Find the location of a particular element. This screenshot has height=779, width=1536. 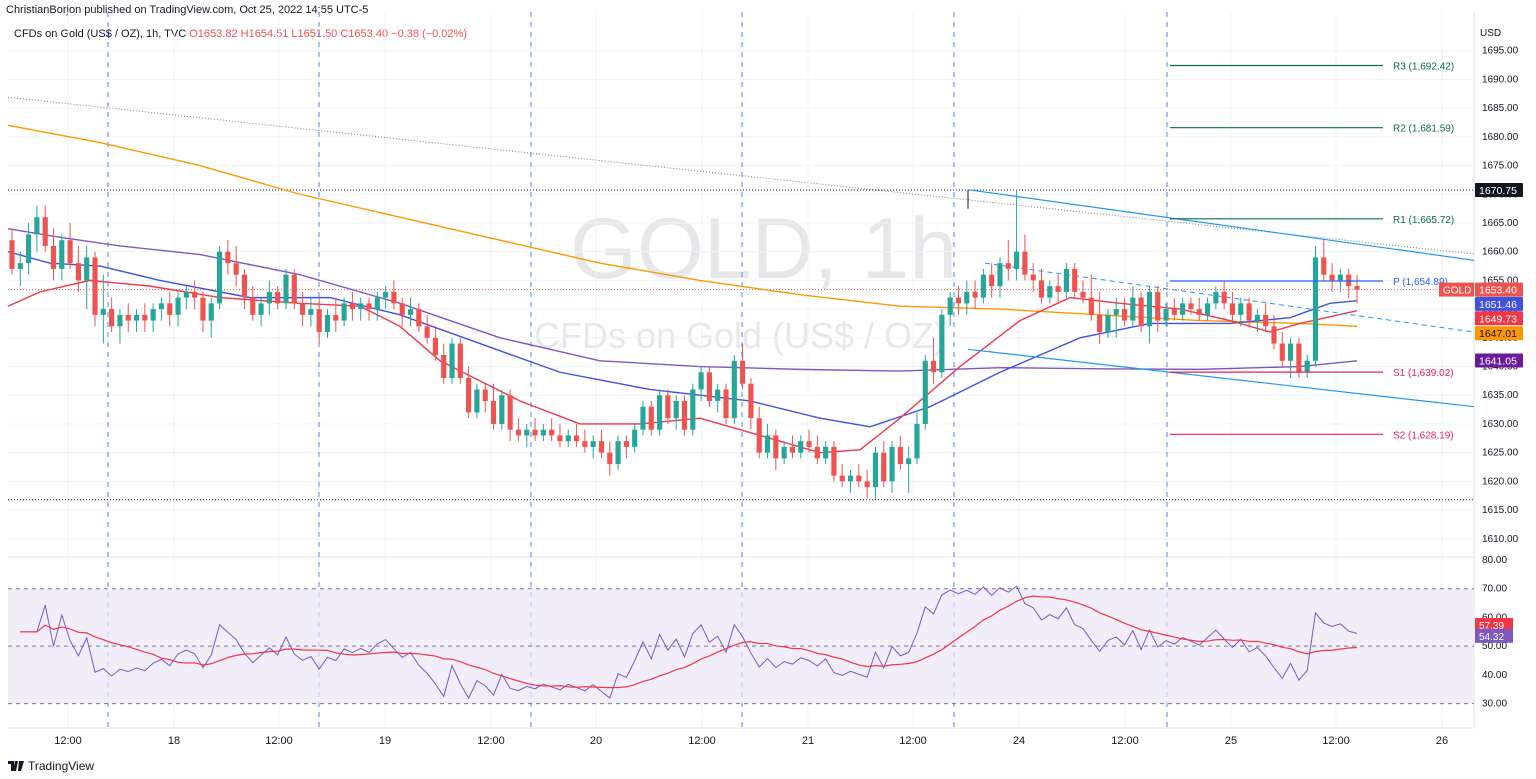

rsi-tick-label: 70.00 is located at coordinates (1494, 589).